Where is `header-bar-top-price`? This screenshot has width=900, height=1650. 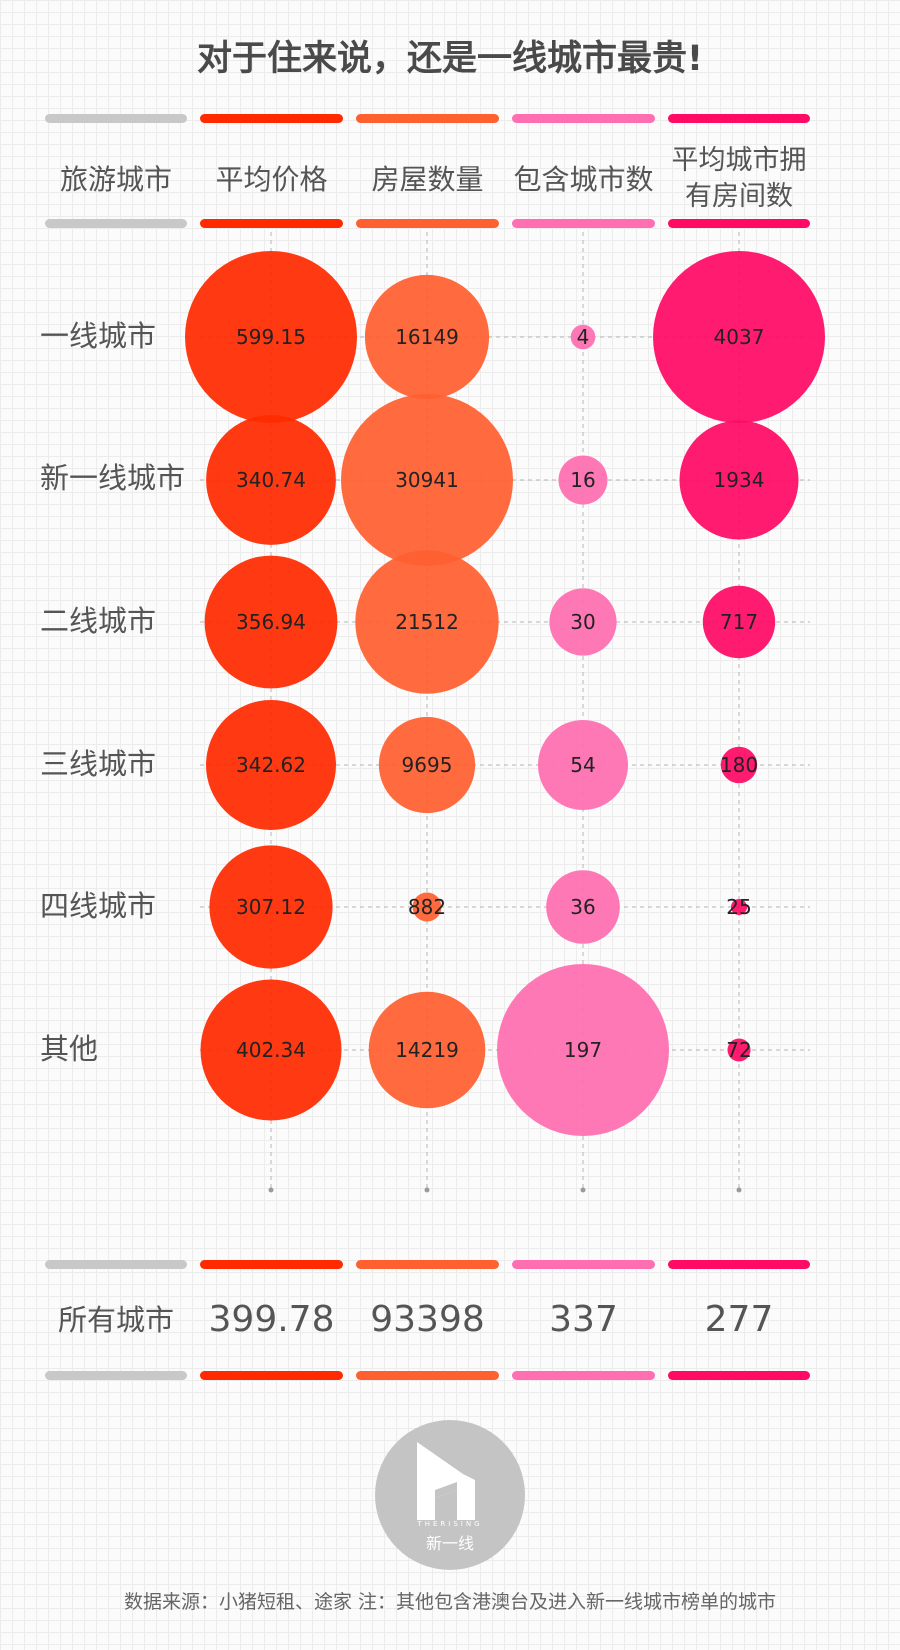
header-bar-top-price is located at coordinates (271, 118).